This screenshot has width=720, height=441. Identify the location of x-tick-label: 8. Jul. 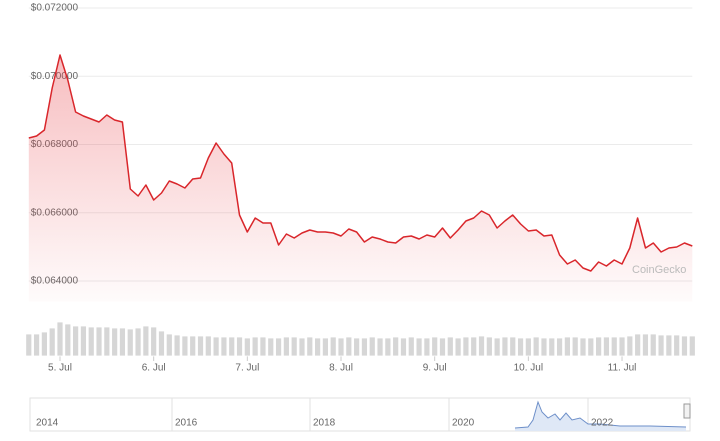
(341, 368).